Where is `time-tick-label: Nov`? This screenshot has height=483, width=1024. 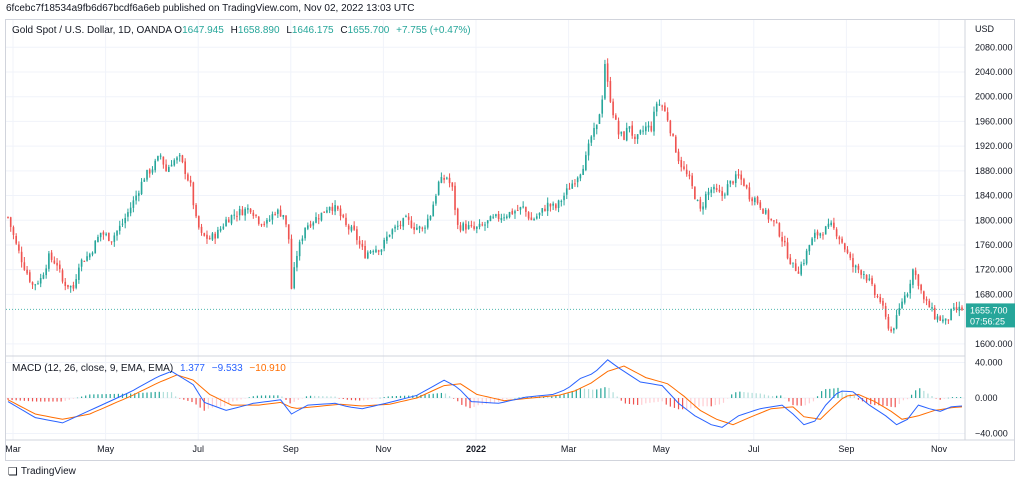
time-tick-label: Nov is located at coordinates (383, 449).